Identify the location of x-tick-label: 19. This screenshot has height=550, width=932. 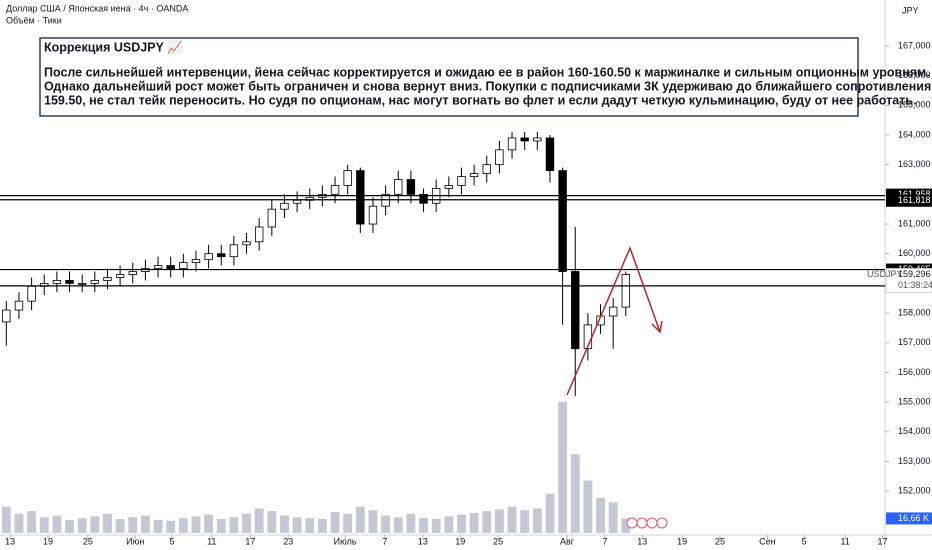
(48, 541).